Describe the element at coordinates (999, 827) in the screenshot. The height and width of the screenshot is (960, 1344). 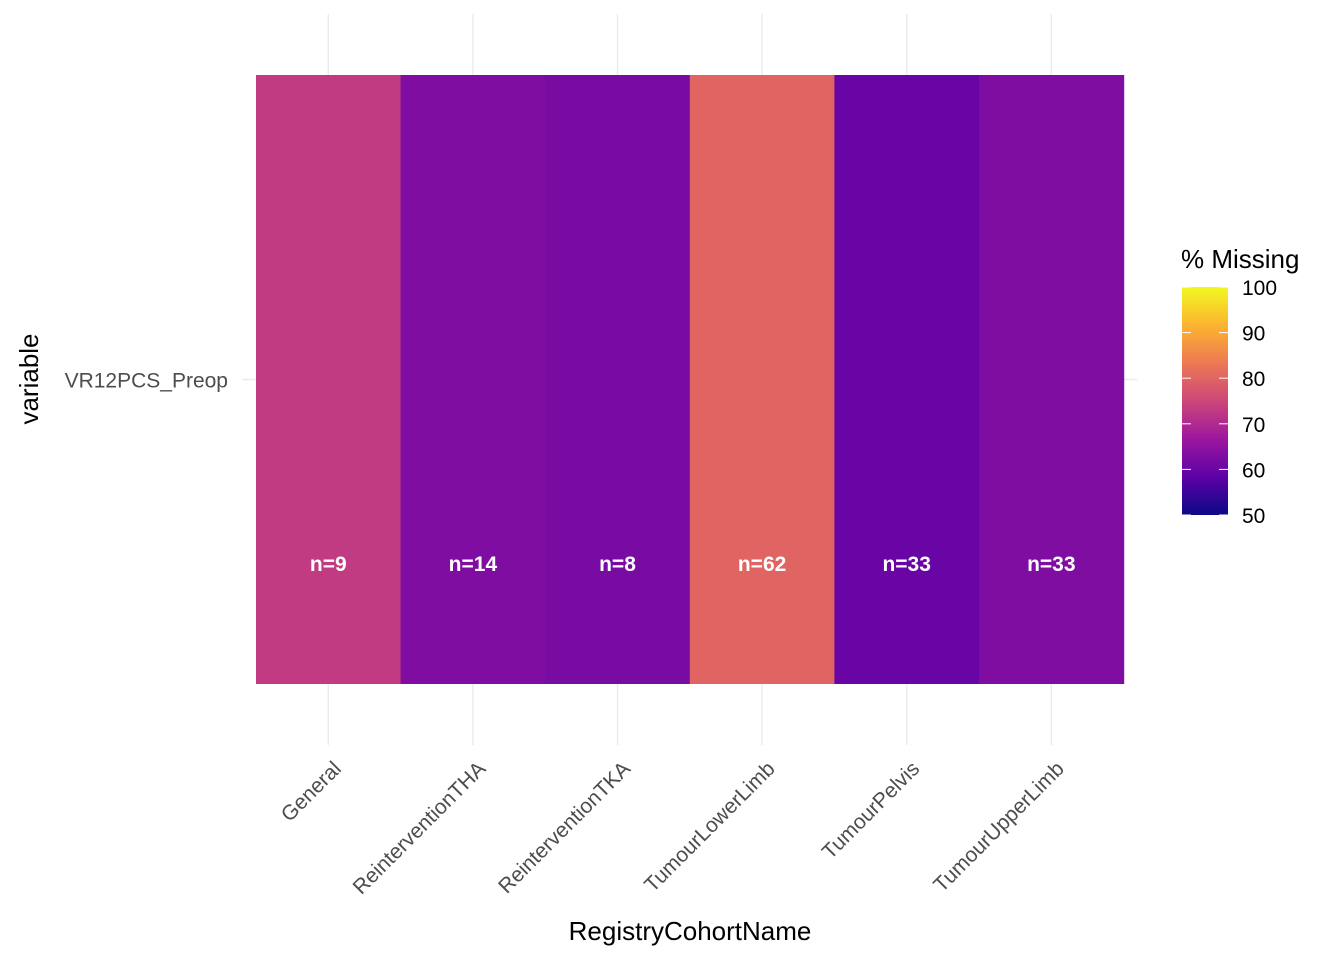
I see `x-tick-label: TumourUpperLimb` at that location.